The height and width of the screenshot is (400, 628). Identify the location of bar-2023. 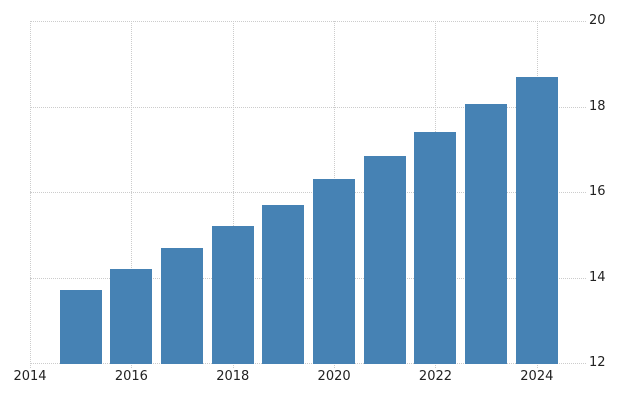
(486, 234).